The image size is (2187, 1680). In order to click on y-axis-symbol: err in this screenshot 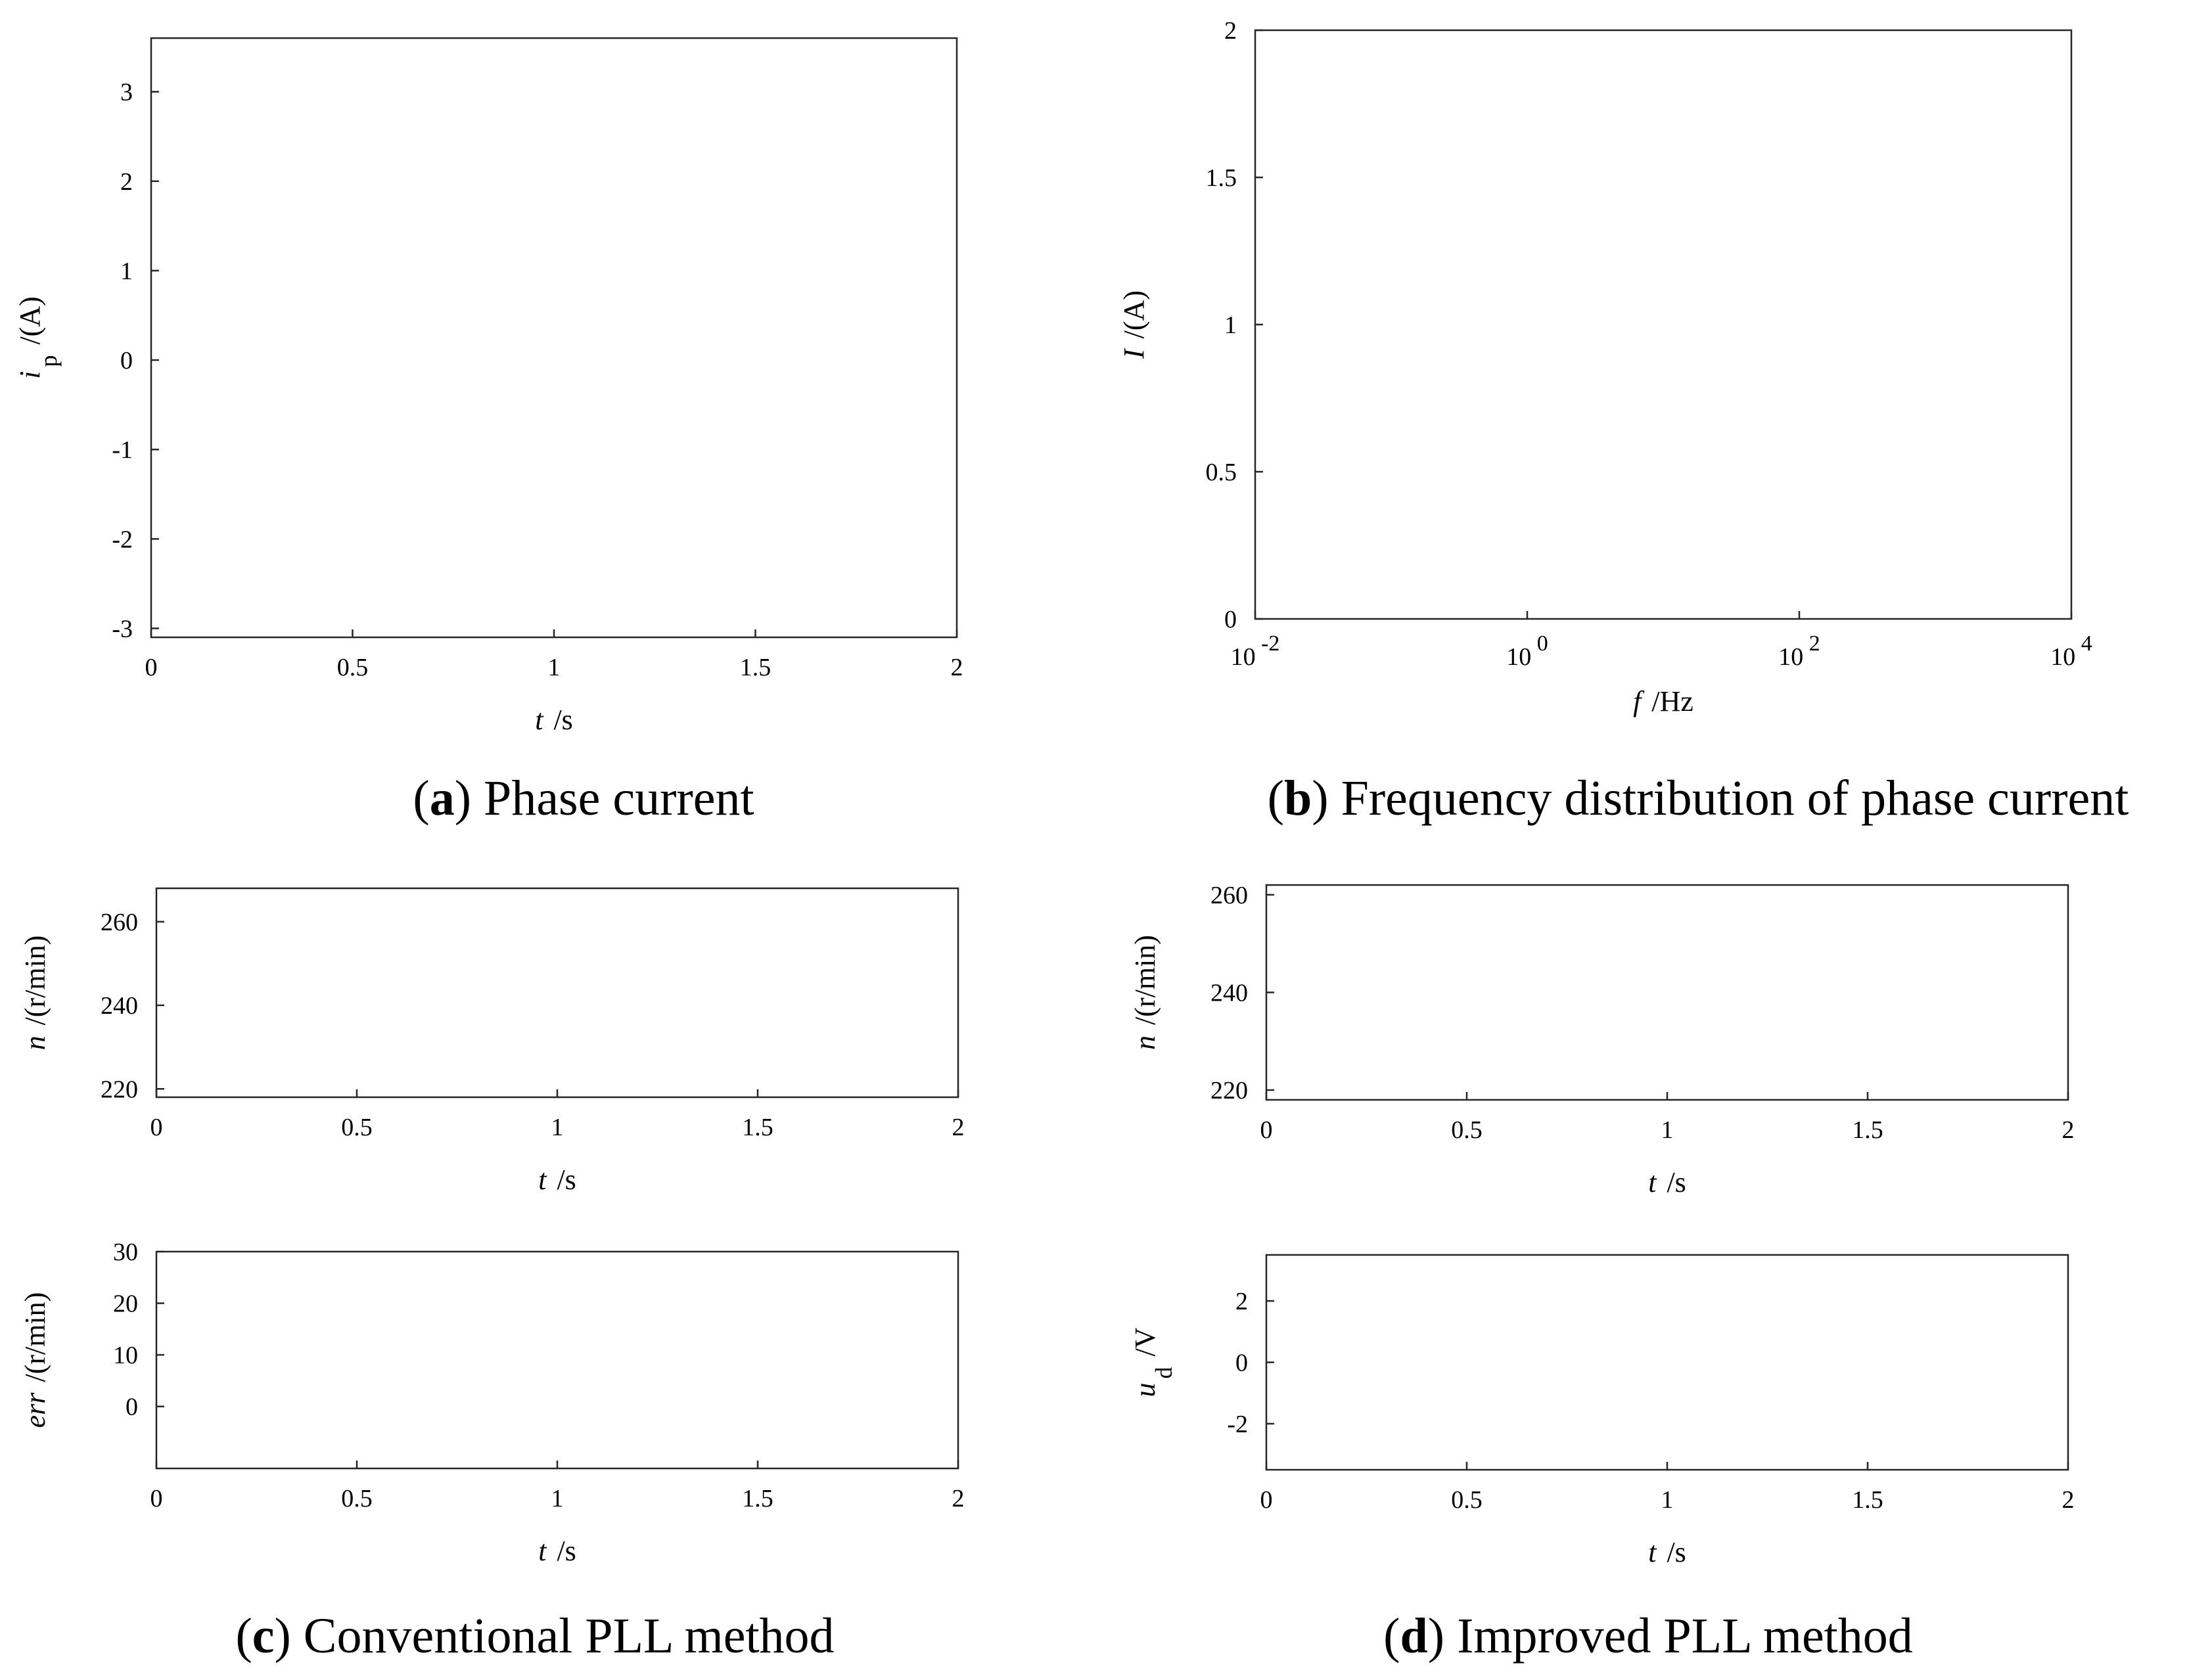, I will do `click(35, 1410)`.